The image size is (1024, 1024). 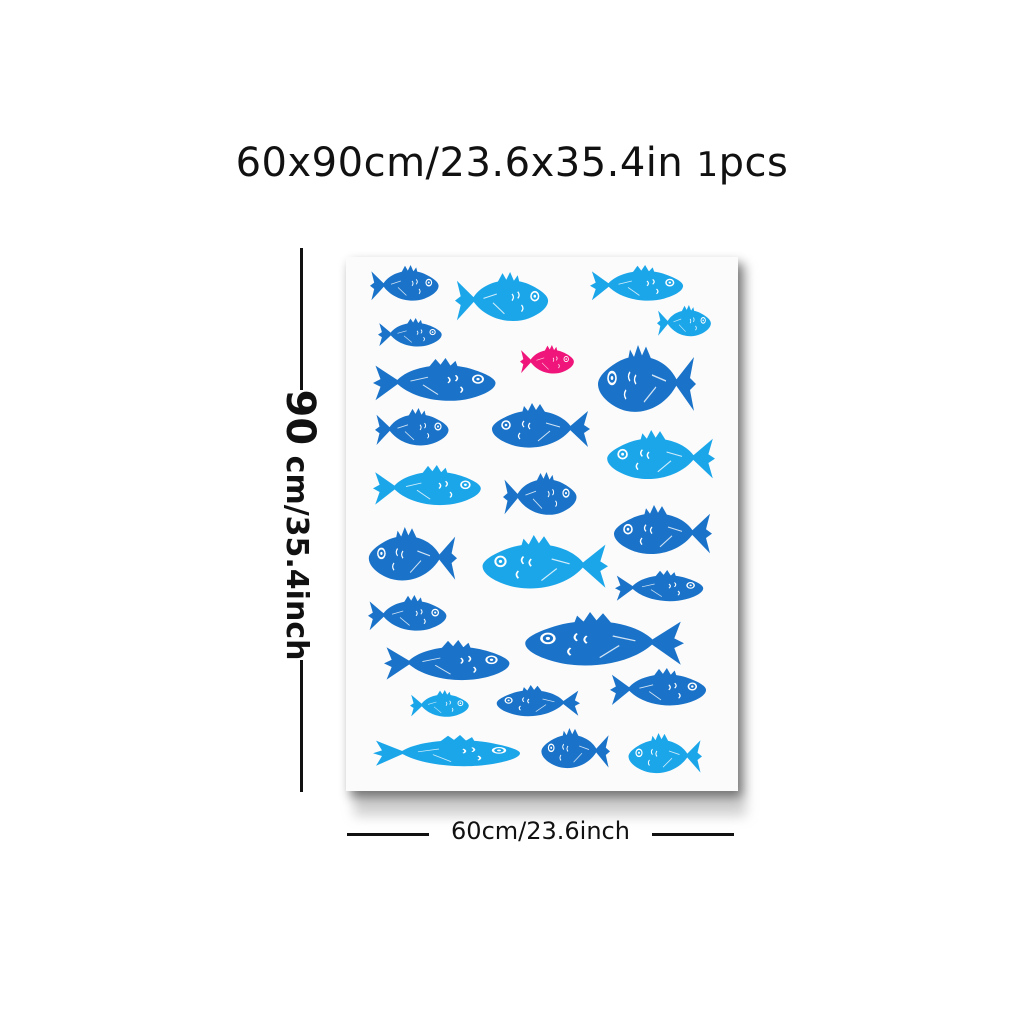 What do you see at coordinates (296, 558) in the screenshot?
I see `height-unit: cm/35.4inch` at bounding box center [296, 558].